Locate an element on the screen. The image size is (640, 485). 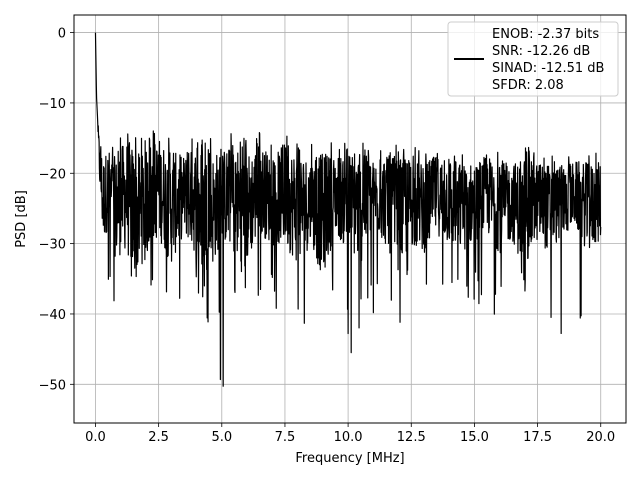
y-tick-label: −20 is located at coordinates (52, 174).